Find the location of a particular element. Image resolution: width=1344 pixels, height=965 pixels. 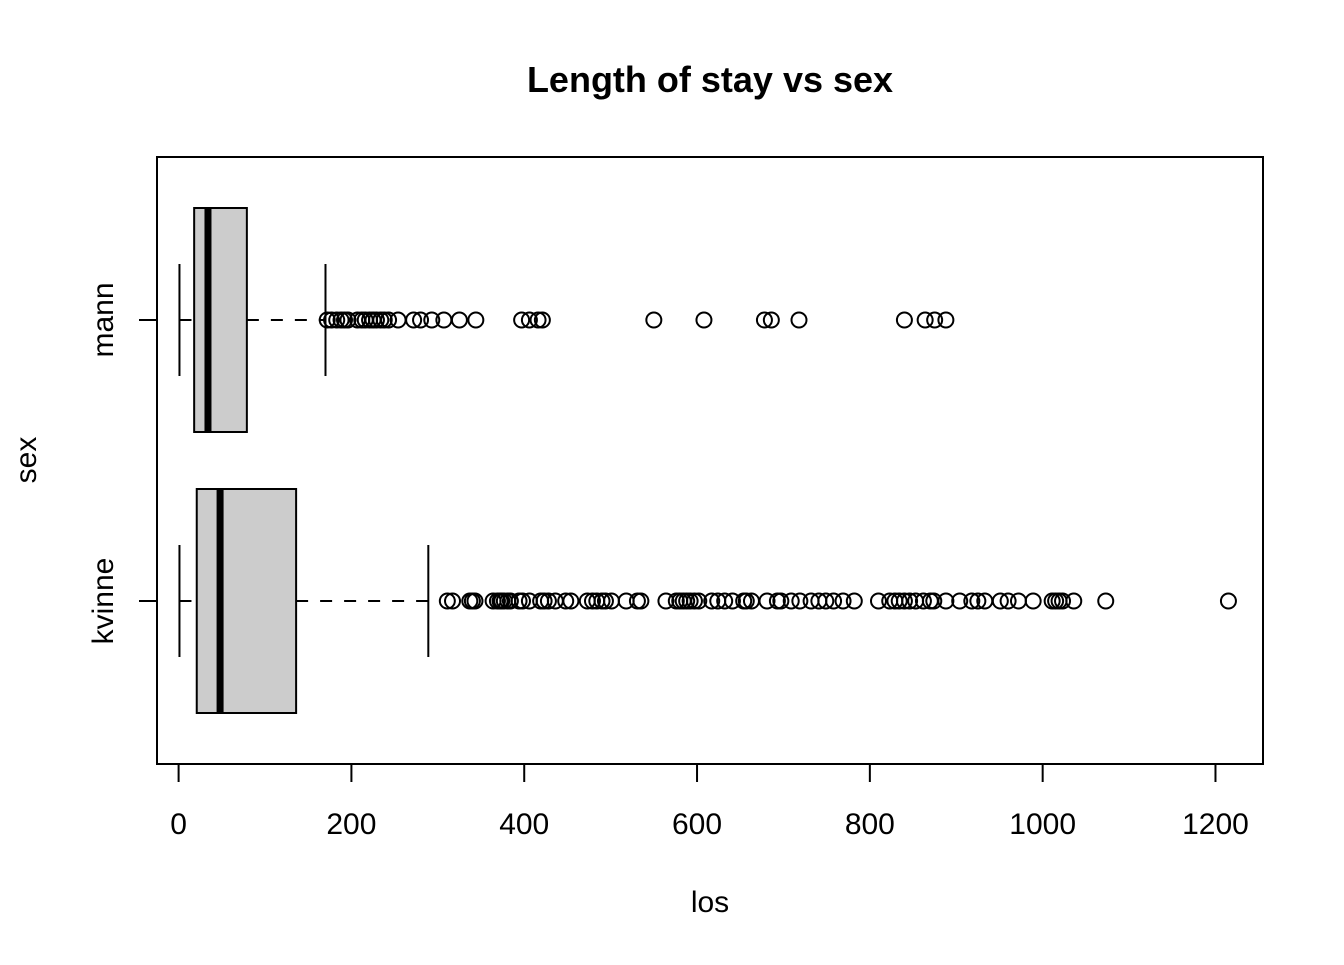

y-tick-label: mann is located at coordinates (103, 319).